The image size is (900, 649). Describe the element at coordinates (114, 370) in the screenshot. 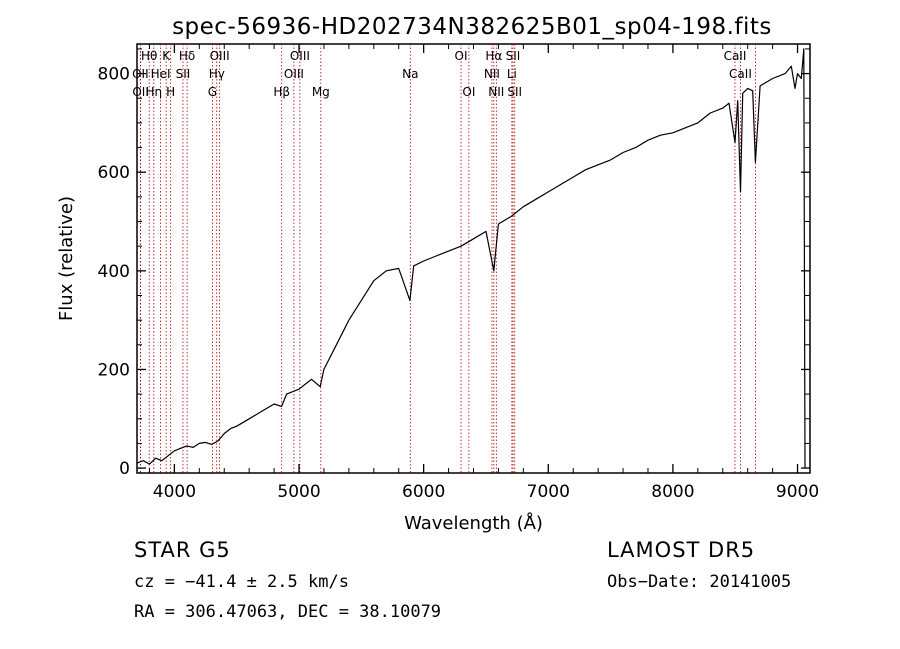

I see `y-tick-label: 200` at that location.